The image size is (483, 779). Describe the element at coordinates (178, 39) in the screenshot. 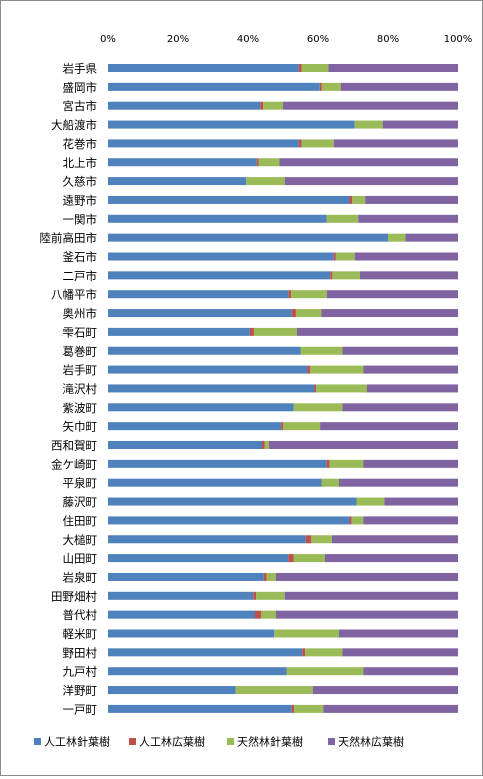

I see `x-tick-label: 20%` at that location.